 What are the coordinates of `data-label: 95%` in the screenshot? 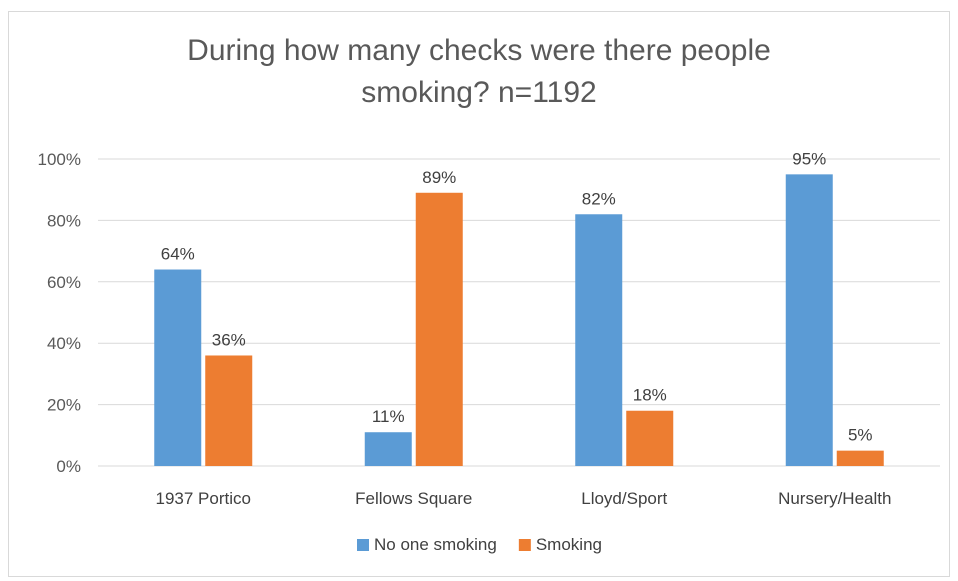 It's located at (809, 158).